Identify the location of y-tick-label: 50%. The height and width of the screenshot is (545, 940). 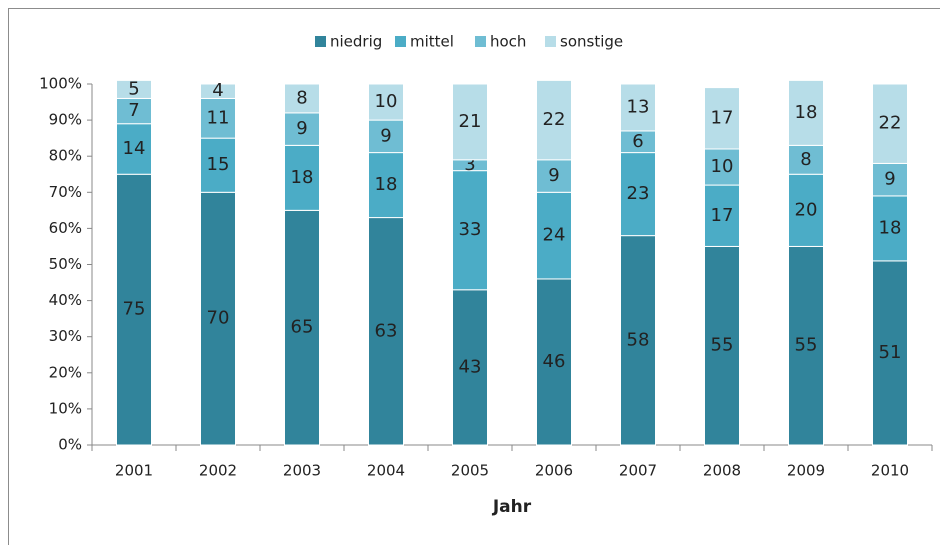
(65, 264).